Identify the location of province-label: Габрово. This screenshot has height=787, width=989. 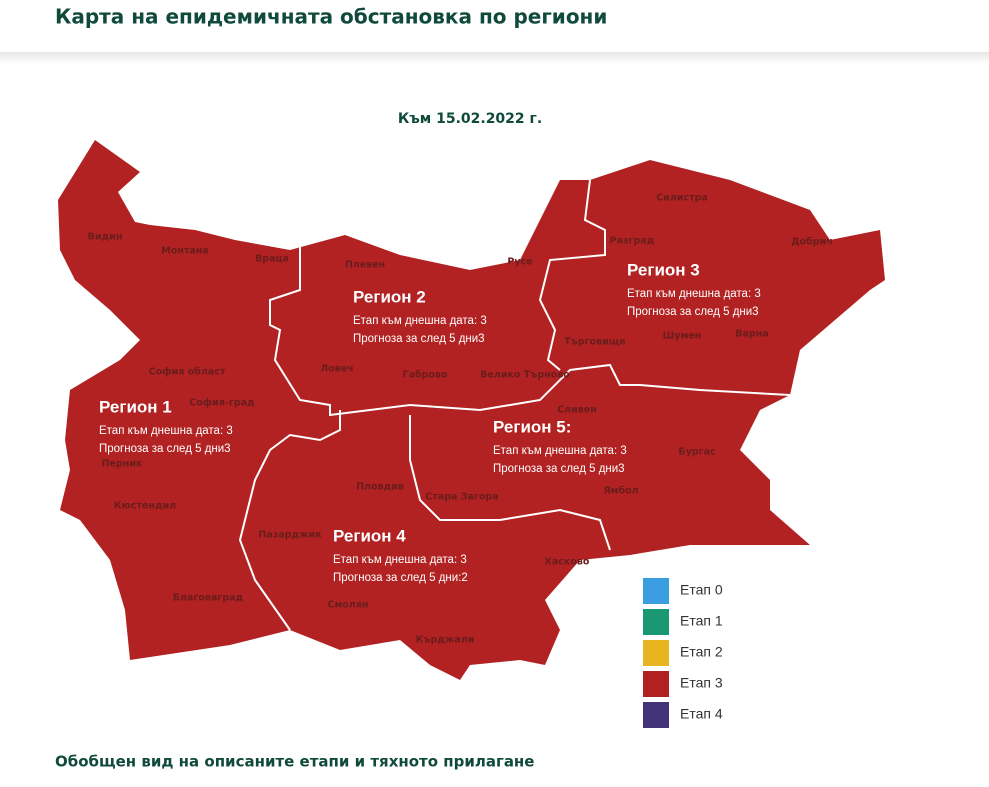
(425, 375).